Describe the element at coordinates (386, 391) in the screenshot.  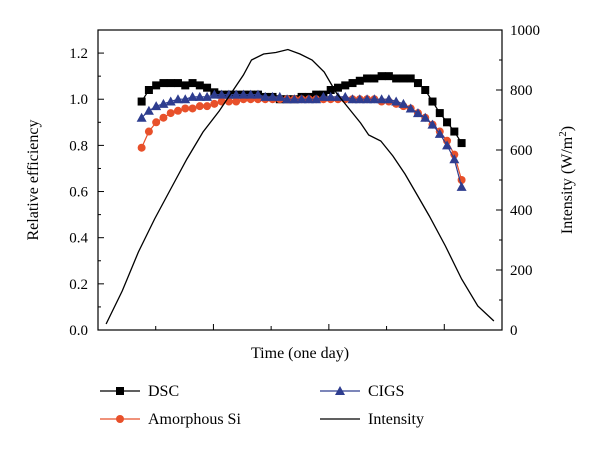
I see `legend-label: CIGS` at that location.